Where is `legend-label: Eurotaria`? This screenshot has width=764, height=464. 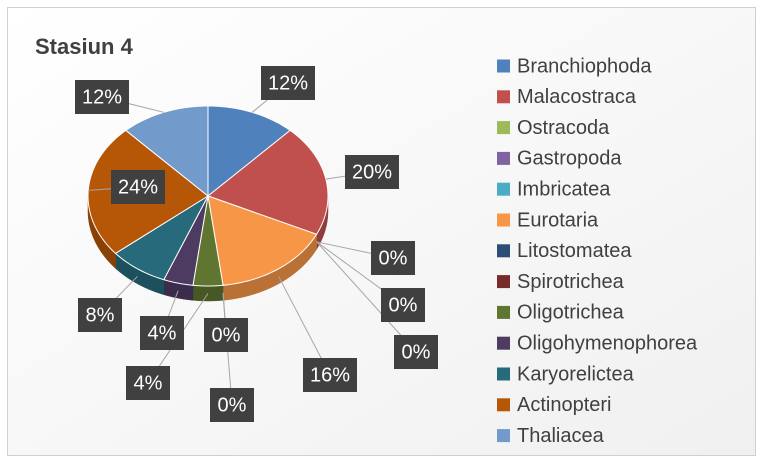 legend-label: Eurotaria is located at coordinates (558, 220).